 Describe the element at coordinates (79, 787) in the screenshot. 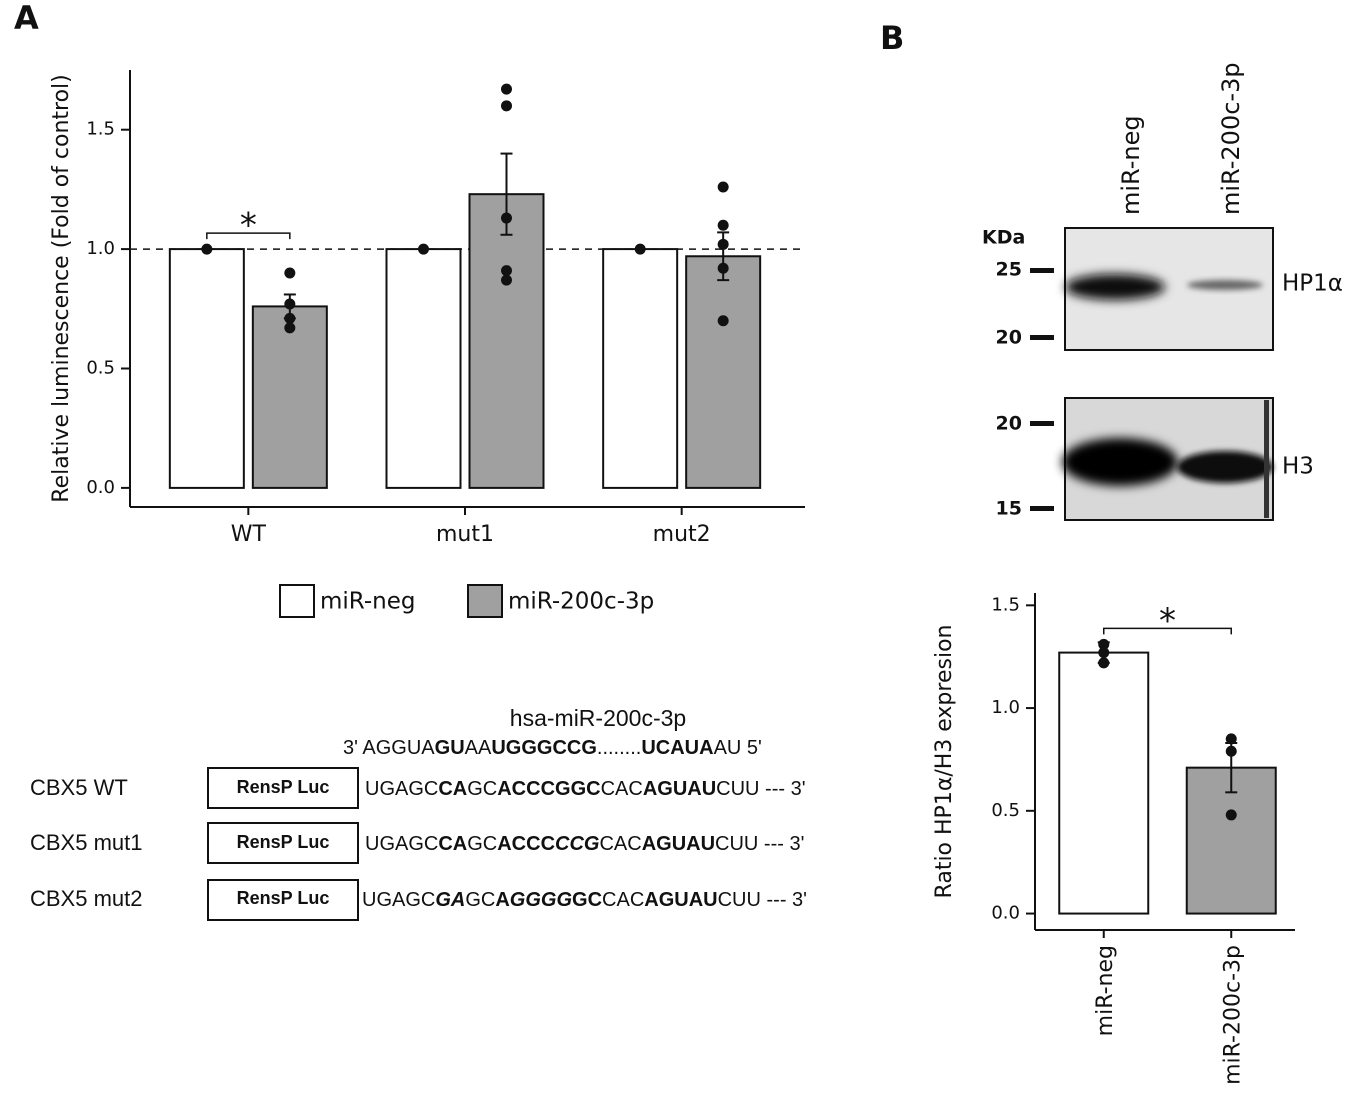

I see `construct-name: CBX5 WT` at that location.